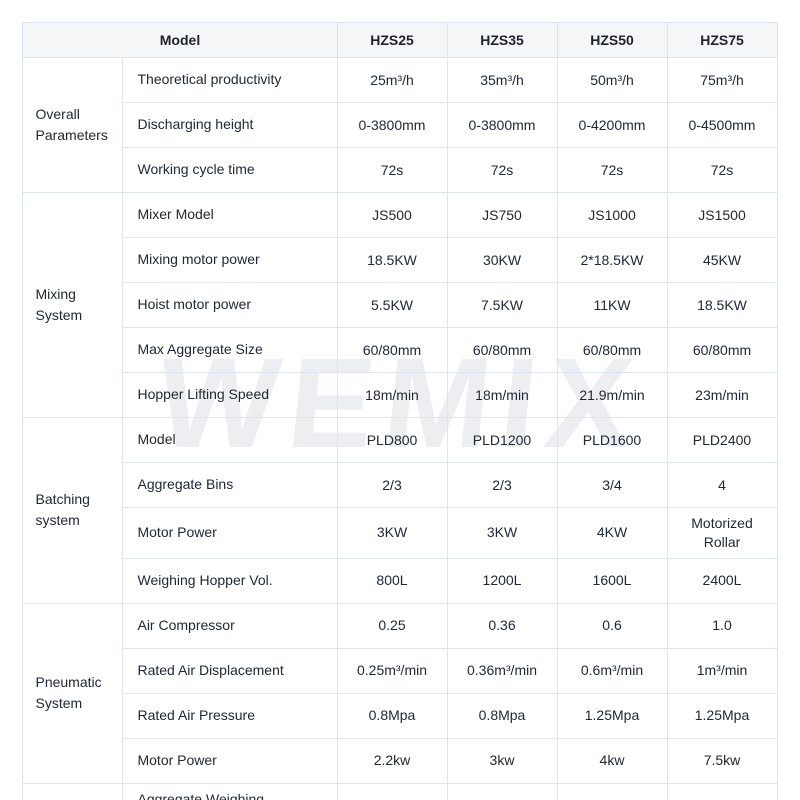  What do you see at coordinates (180, 40) in the screenshot?
I see `header-model: Model` at bounding box center [180, 40].